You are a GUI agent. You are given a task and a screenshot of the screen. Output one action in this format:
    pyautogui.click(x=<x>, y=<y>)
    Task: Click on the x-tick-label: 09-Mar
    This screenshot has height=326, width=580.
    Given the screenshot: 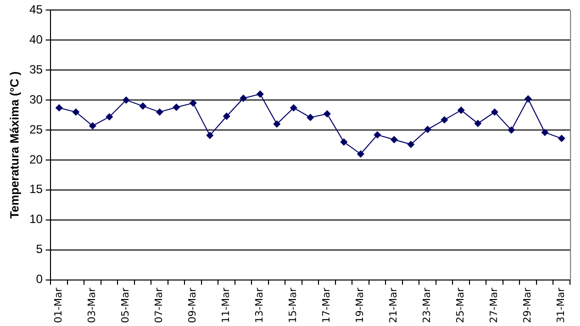 What is the action you would take?
    pyautogui.click(x=193, y=305)
    